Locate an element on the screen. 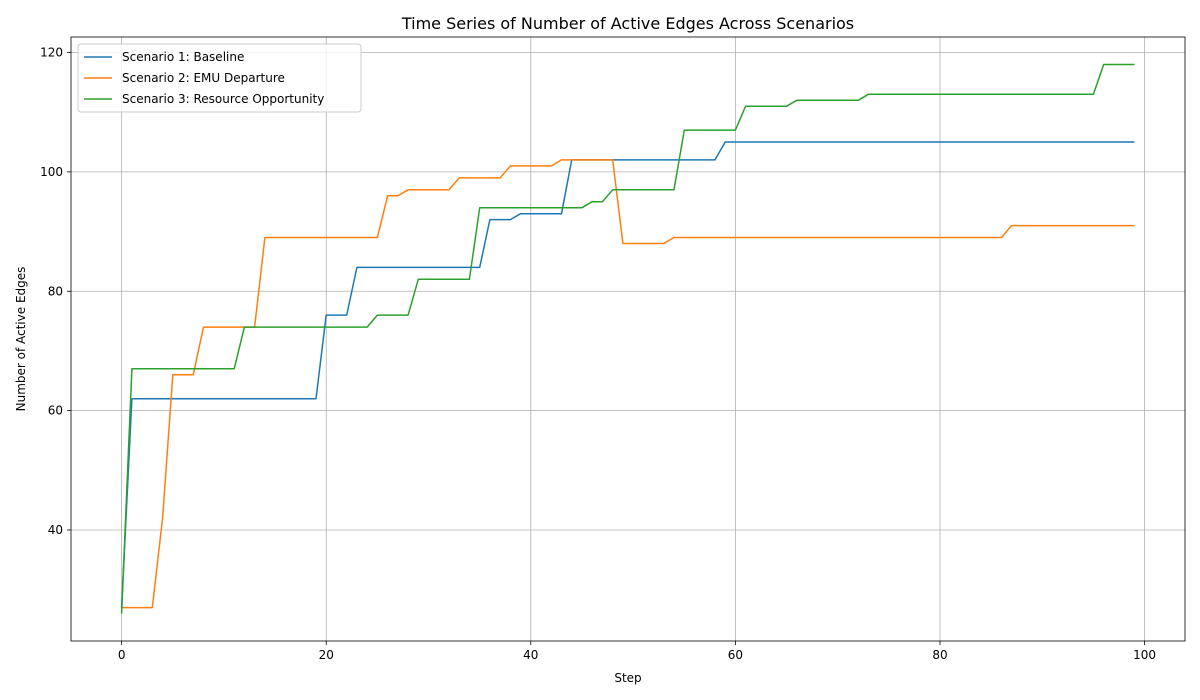 The height and width of the screenshot is (700, 1200). x-tick-label: 60 is located at coordinates (735, 655).